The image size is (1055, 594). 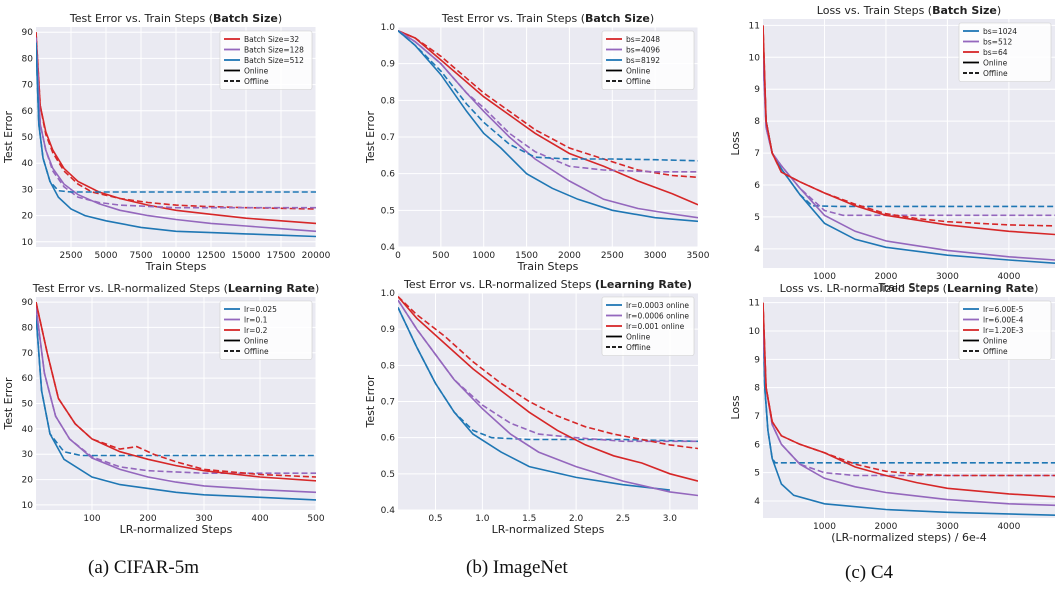 What do you see at coordinates (274, 60) in the screenshot?
I see `legend-label: Batch Size=512` at bounding box center [274, 60].